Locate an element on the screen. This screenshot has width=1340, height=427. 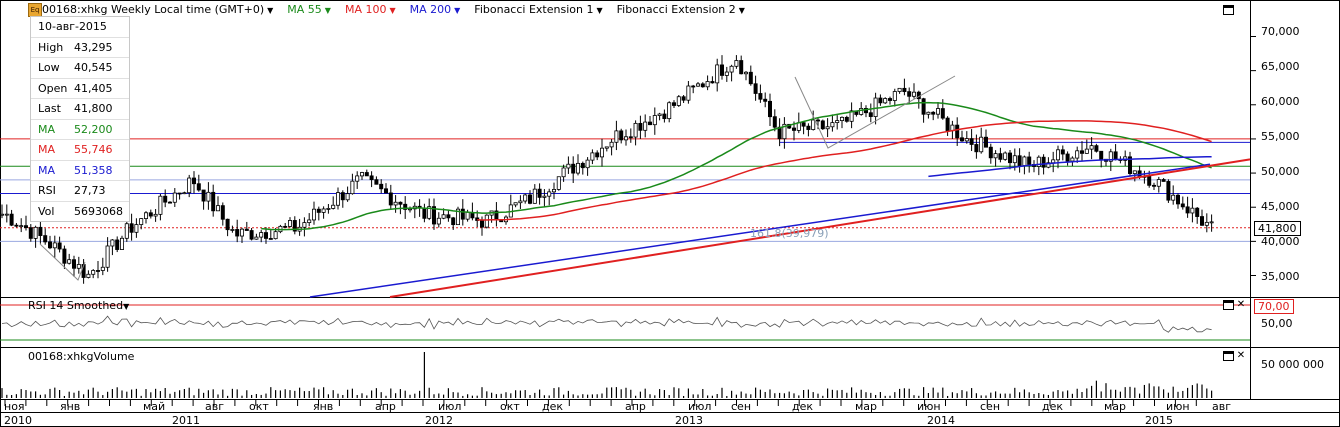
info-date: 10-авг-2015 is located at coordinates (72, 27).